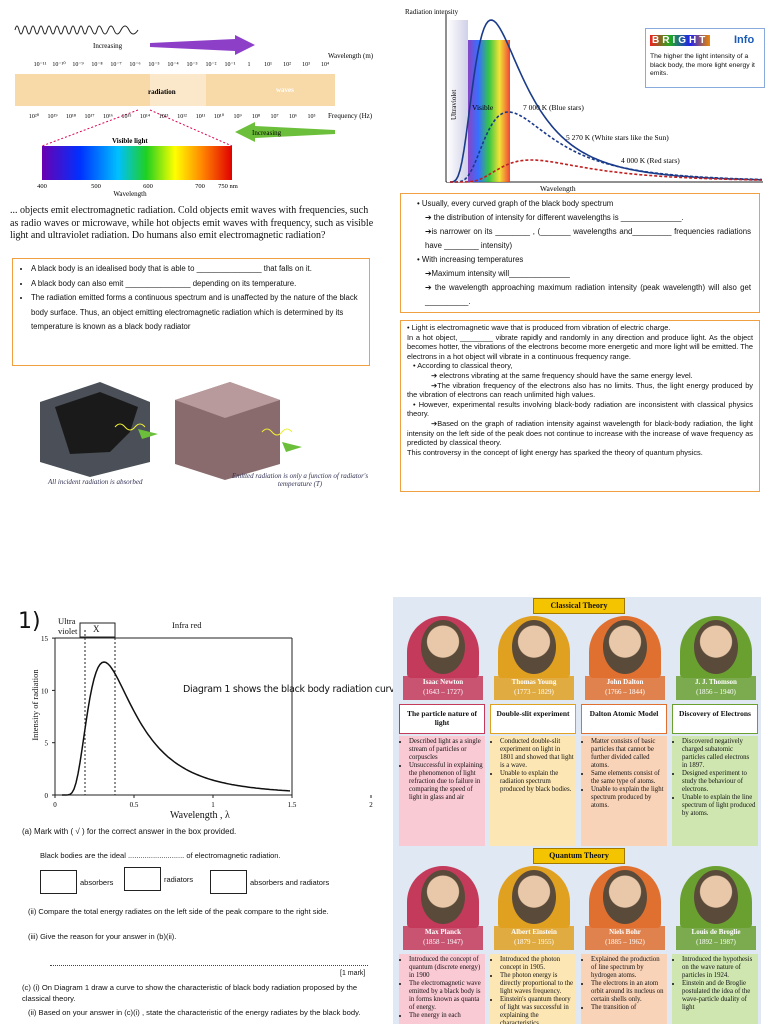  What do you see at coordinates (287, 65) in the screenshot?
I see `tick-label: 10²` at bounding box center [287, 65].